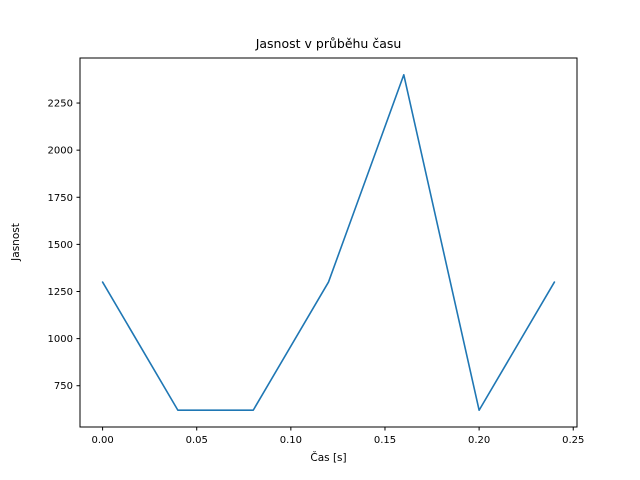  What do you see at coordinates (291, 440) in the screenshot?
I see `x-tick-label: 0.10` at bounding box center [291, 440].